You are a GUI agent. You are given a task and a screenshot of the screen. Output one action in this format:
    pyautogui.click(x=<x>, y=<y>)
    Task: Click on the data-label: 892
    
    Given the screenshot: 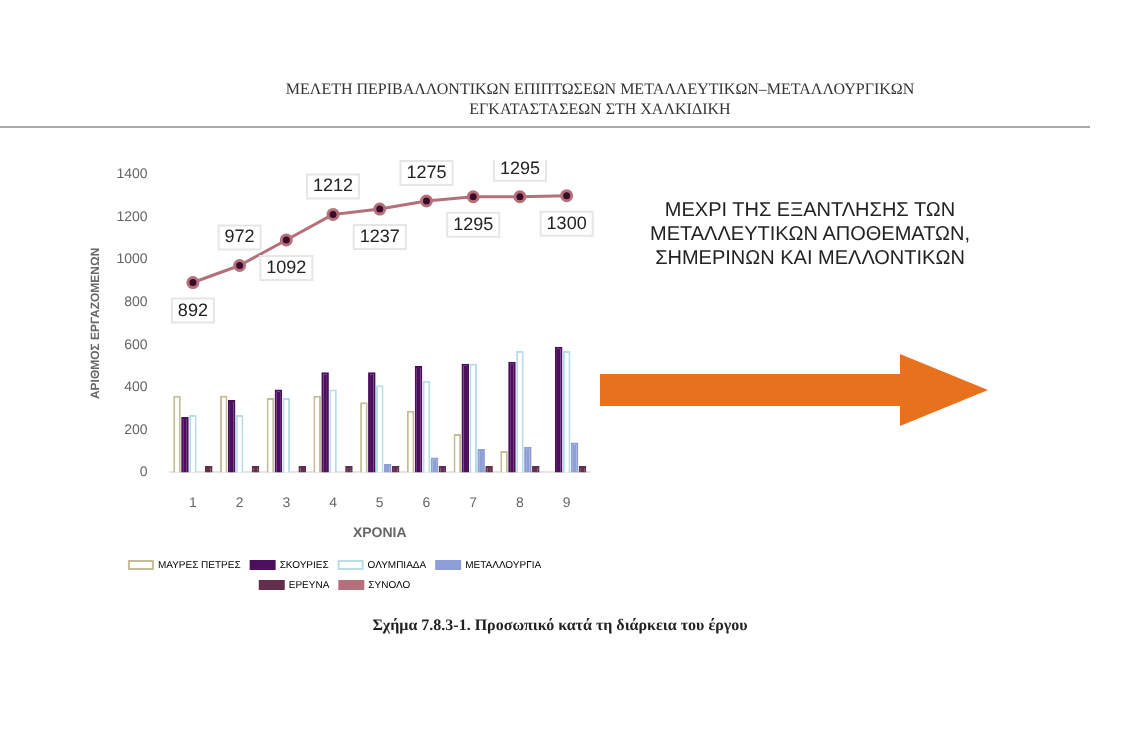 What is the action you would take?
    pyautogui.click(x=192, y=309)
    